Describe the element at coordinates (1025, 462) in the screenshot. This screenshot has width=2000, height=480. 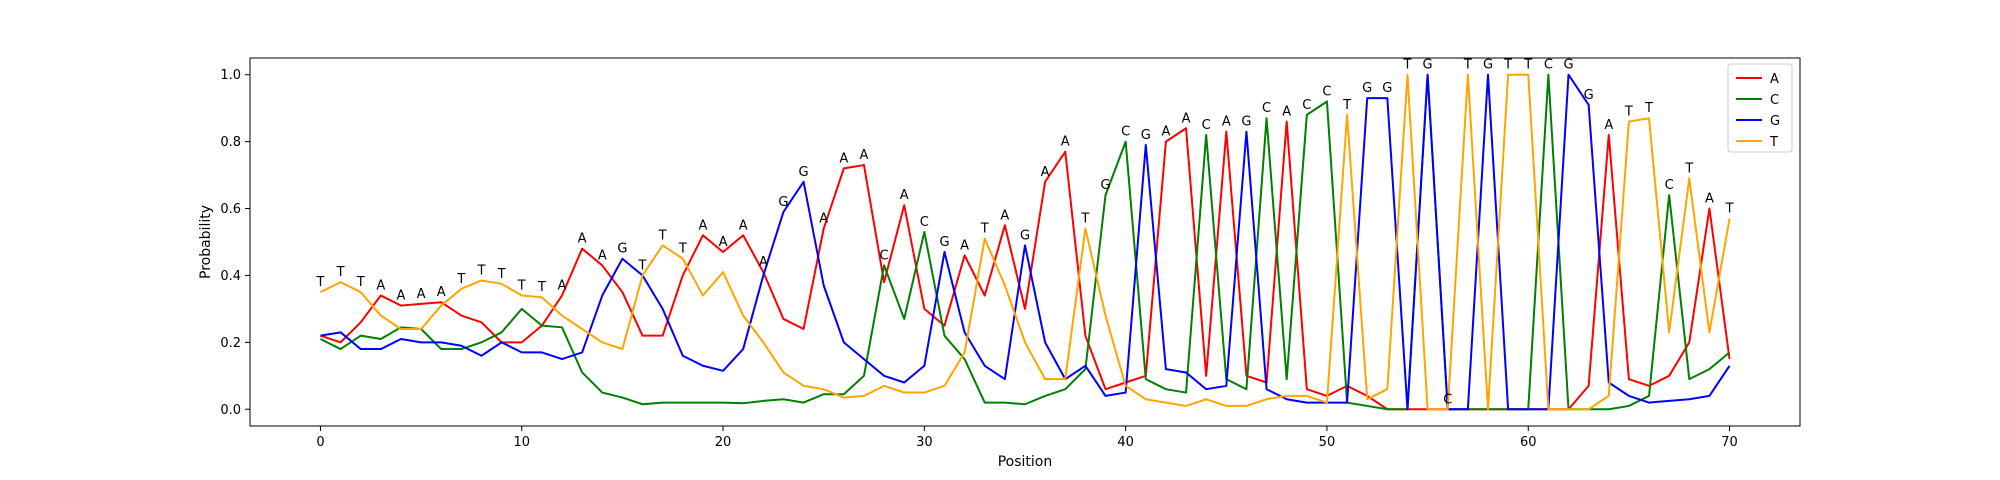
I see `x-axis-label: Position` at that location.